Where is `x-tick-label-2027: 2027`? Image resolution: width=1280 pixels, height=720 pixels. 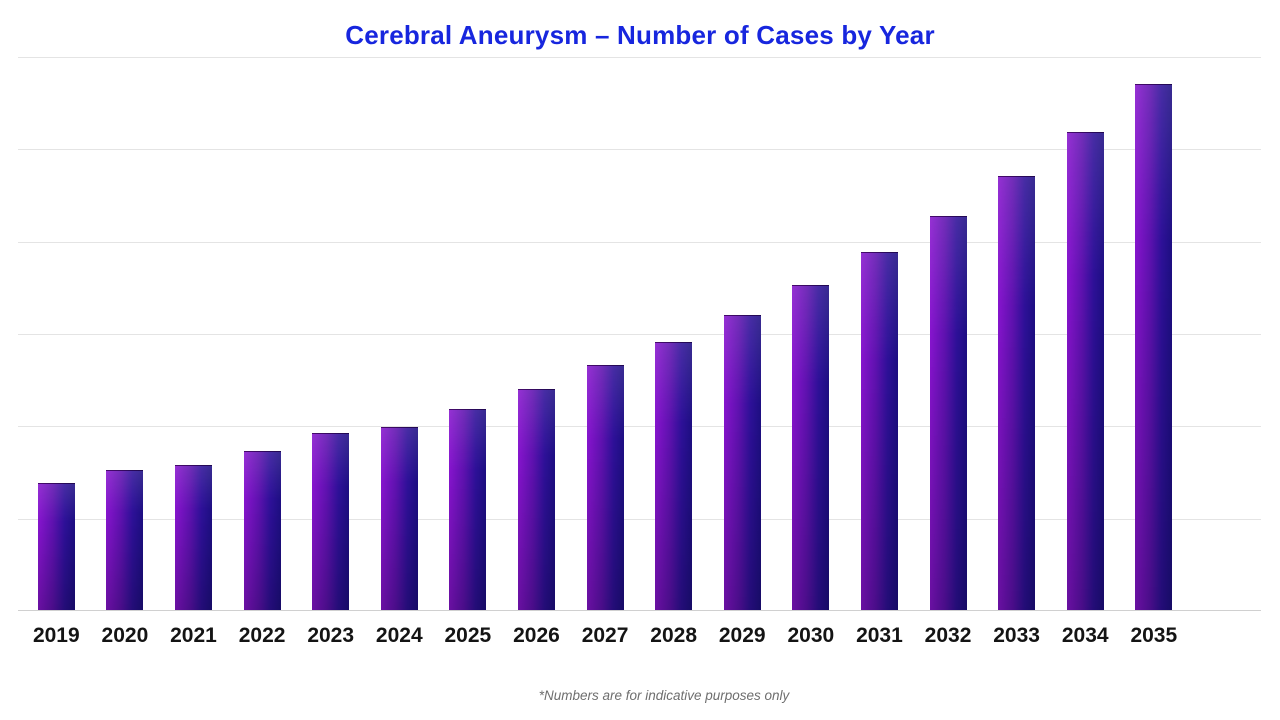 x-tick-label-2027: 2027 is located at coordinates (605, 635).